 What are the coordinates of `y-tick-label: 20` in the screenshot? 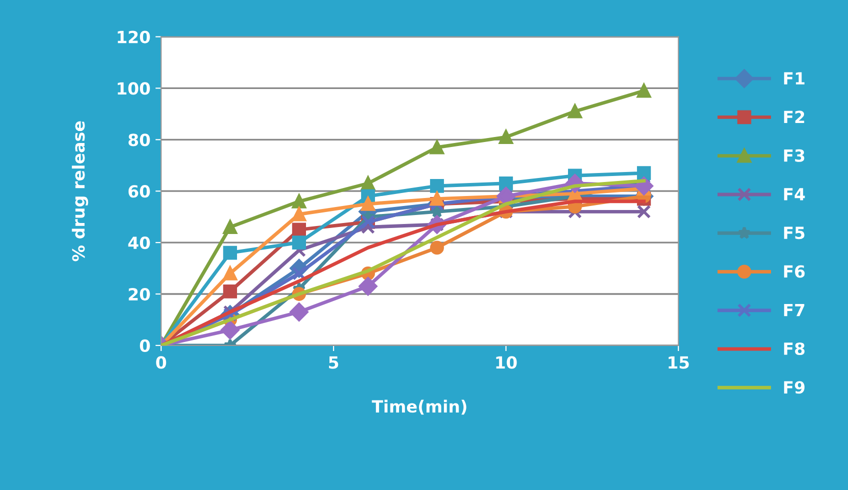 It's located at (139, 294).